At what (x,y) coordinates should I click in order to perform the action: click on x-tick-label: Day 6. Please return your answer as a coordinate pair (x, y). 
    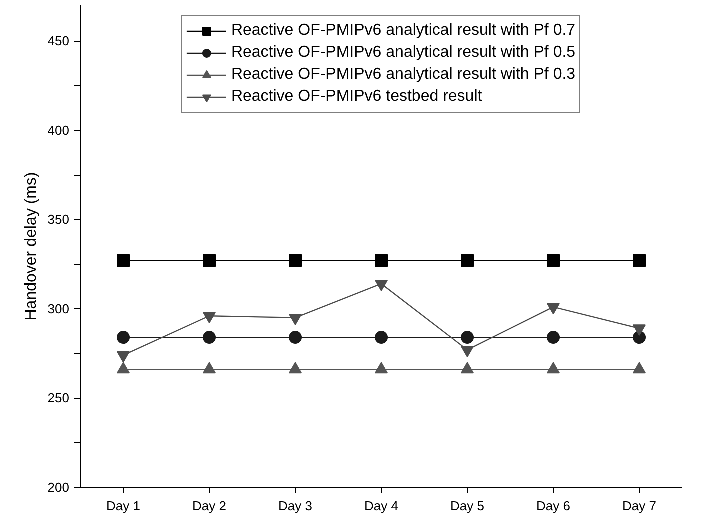
    Looking at the image, I should click on (553, 506).